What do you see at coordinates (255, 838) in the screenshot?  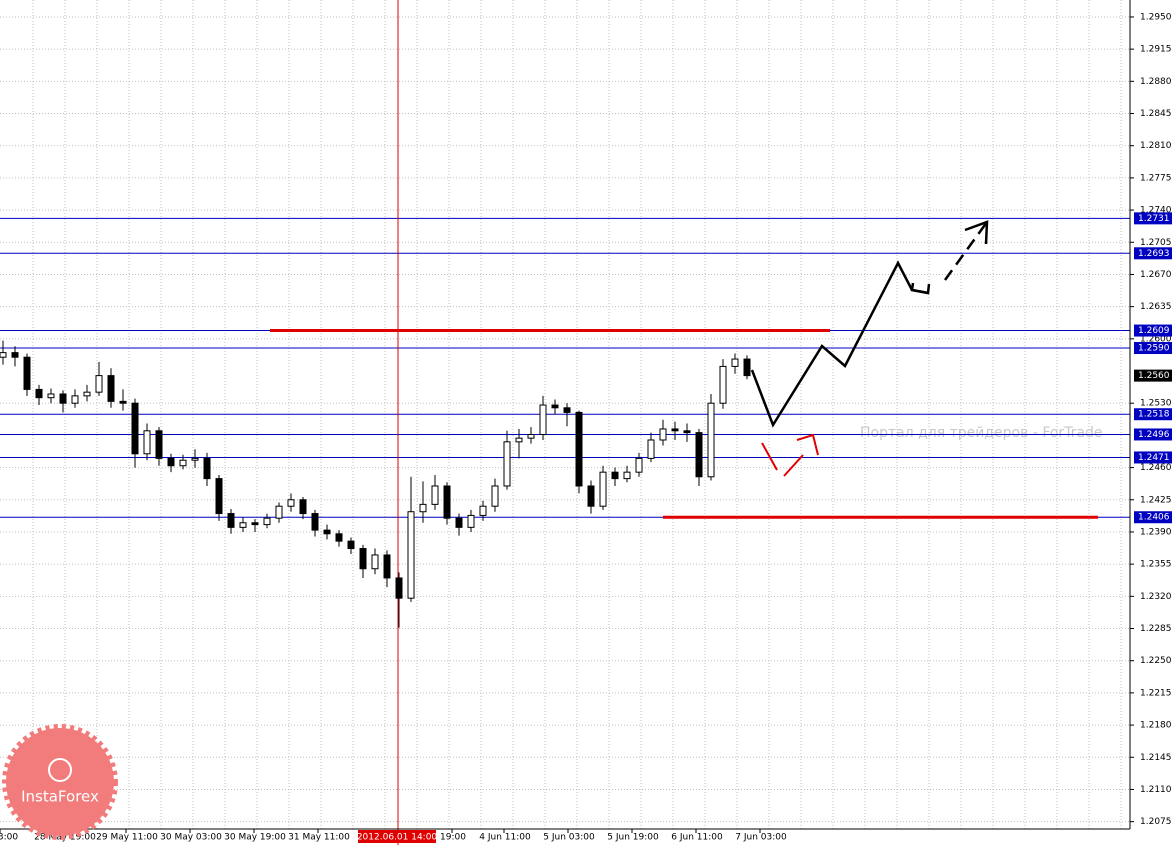 I see `x-tick-label: 30 May 19:00` at bounding box center [255, 838].